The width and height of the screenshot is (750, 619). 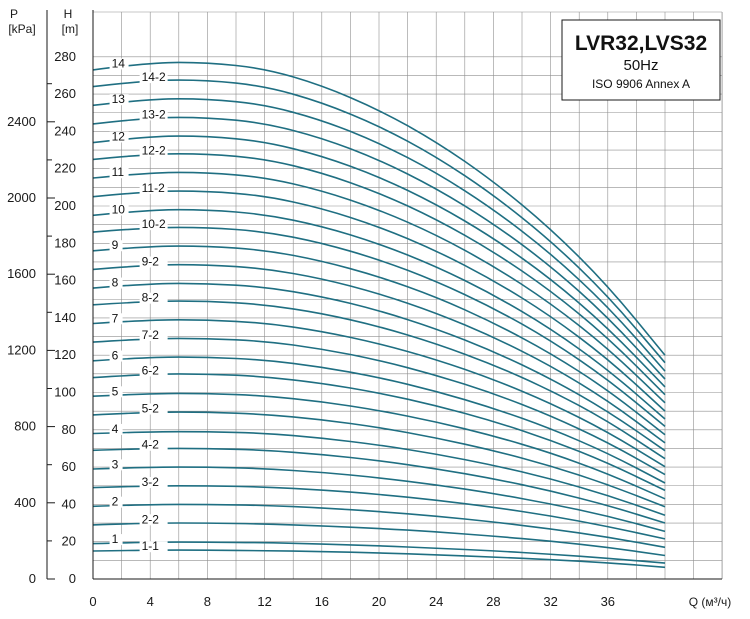 I want to click on curve-label-11: 11, so click(x=118, y=172).